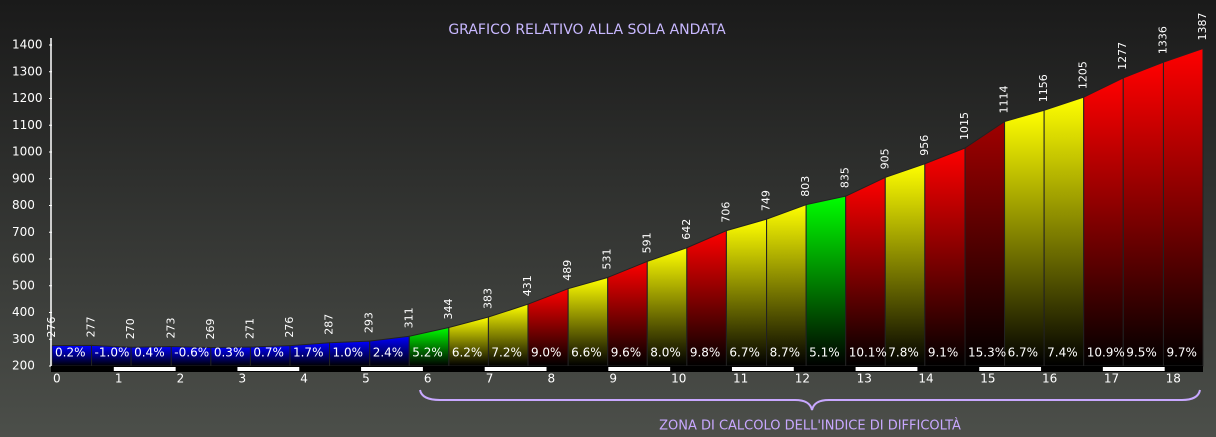 The width and height of the screenshot is (1216, 437). I want to click on elevation-label: 276, so click(289, 327).